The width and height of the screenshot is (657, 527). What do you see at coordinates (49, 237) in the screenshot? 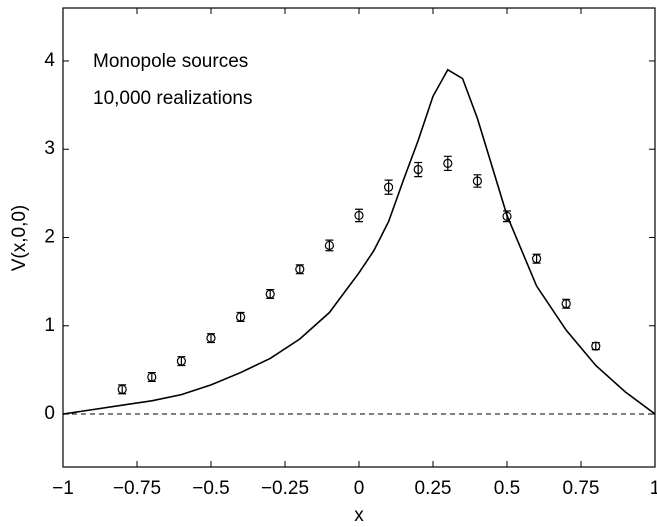
I see `y-tick-label: 2` at bounding box center [49, 237].